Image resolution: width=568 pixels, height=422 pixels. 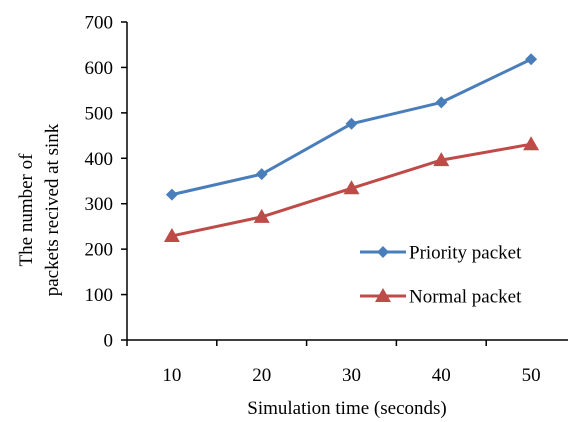 I want to click on x-axis-ticks: 10 20 30 40 50, so click(x=333, y=363).